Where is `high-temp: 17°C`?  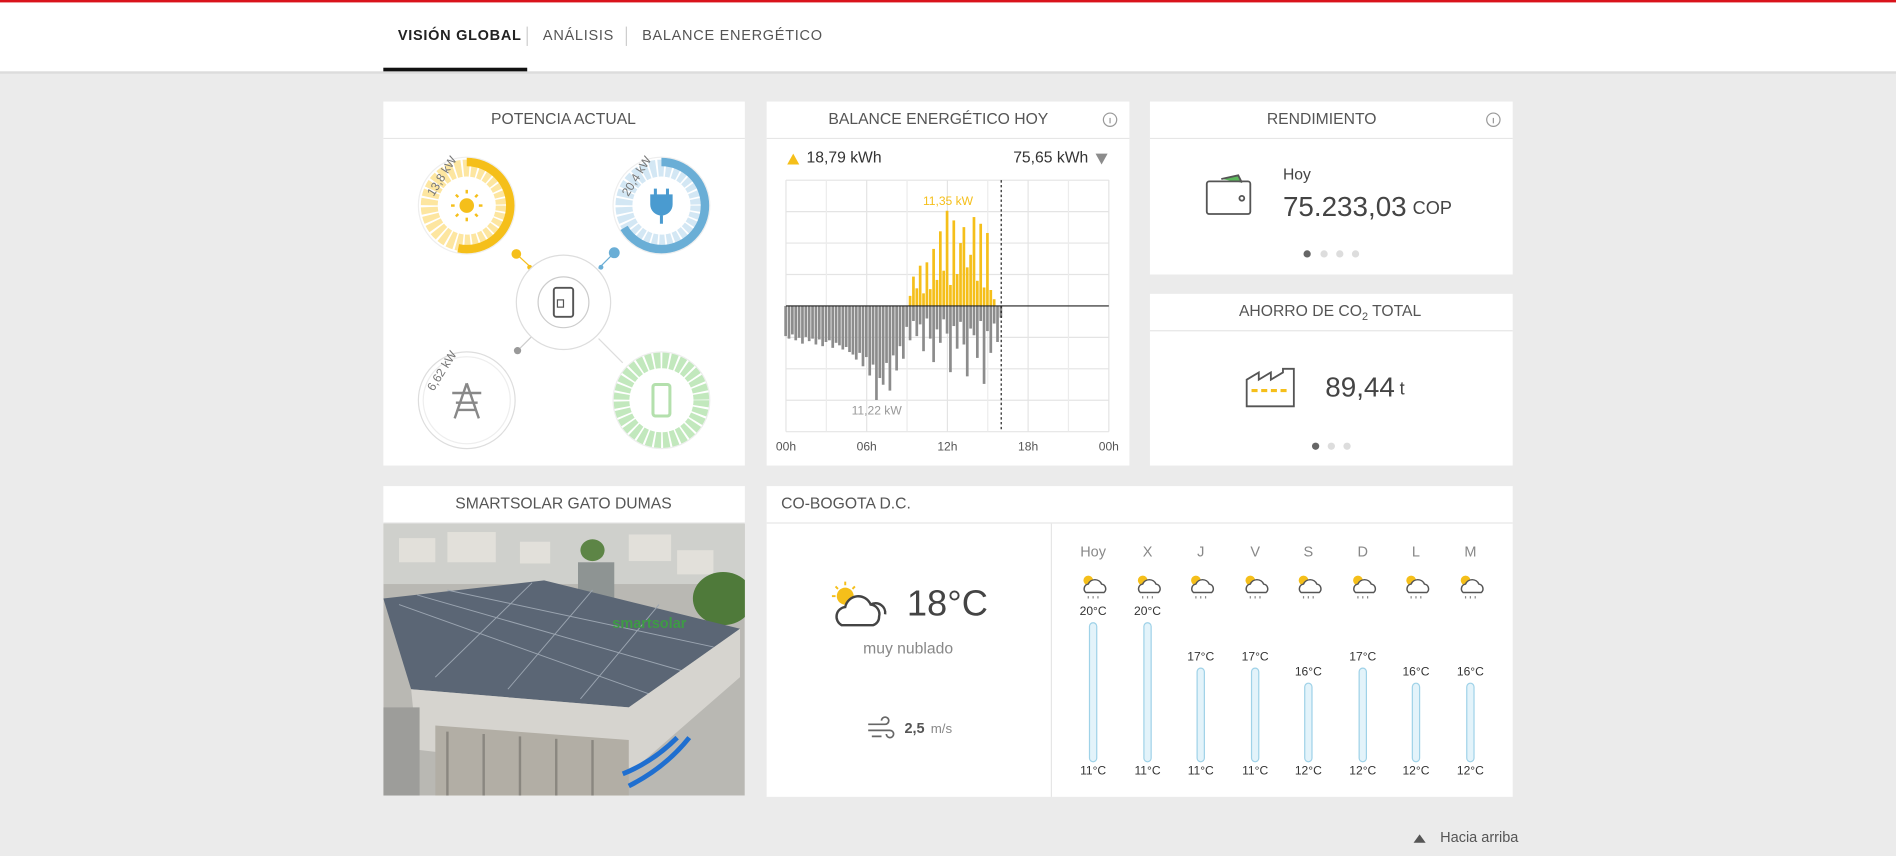
high-temp: 17°C is located at coordinates (1255, 656).